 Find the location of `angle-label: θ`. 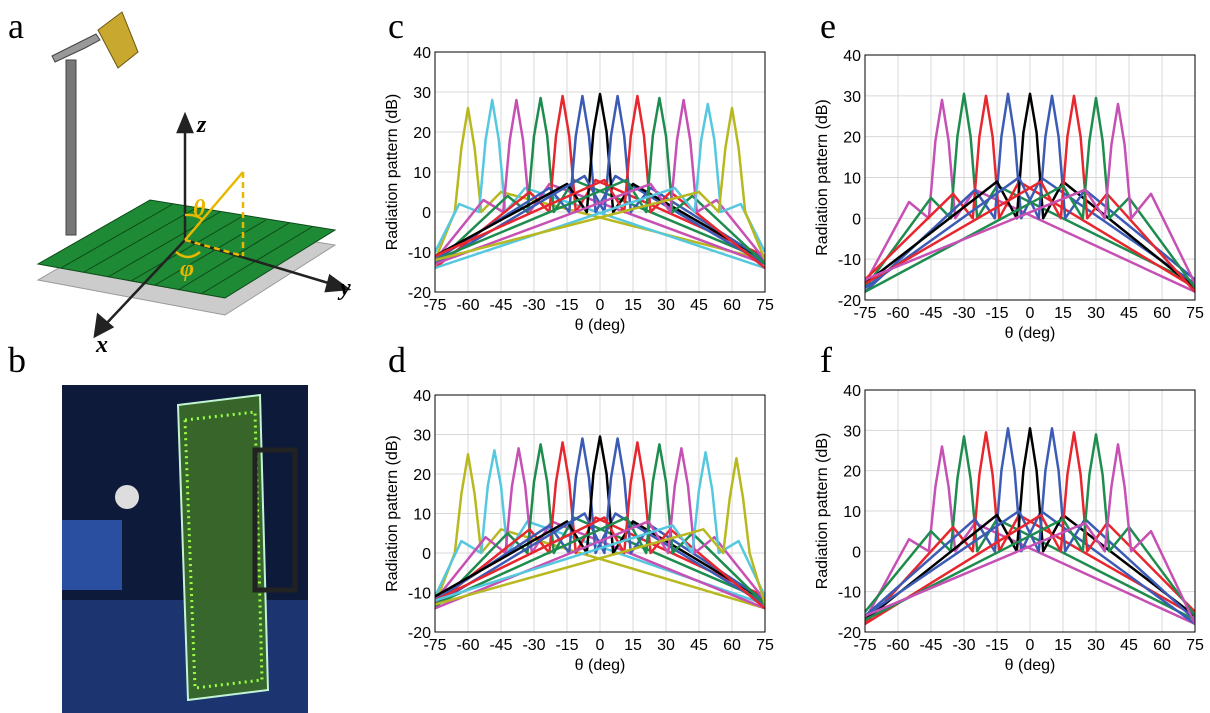

angle-label: θ is located at coordinates (199, 209).